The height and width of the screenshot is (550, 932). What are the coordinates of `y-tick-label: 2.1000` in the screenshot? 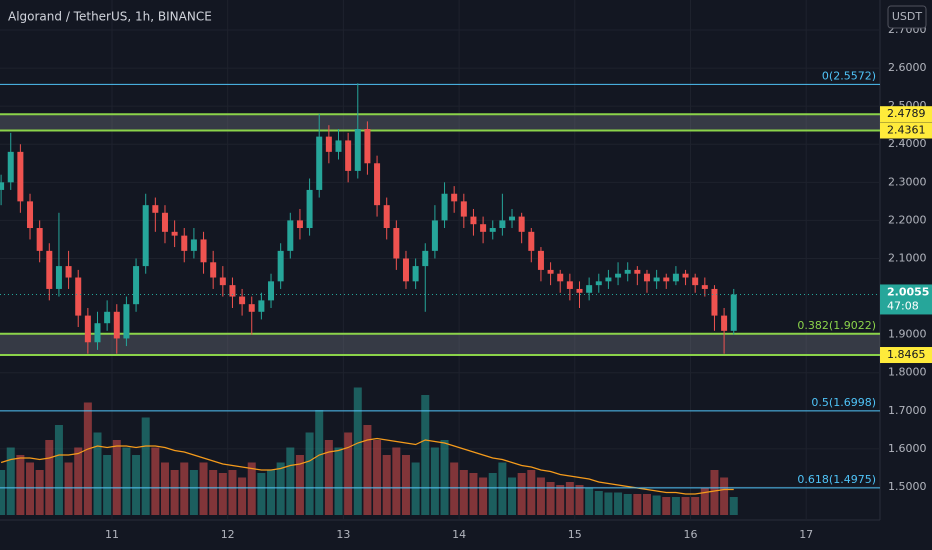 It's located at (907, 257).